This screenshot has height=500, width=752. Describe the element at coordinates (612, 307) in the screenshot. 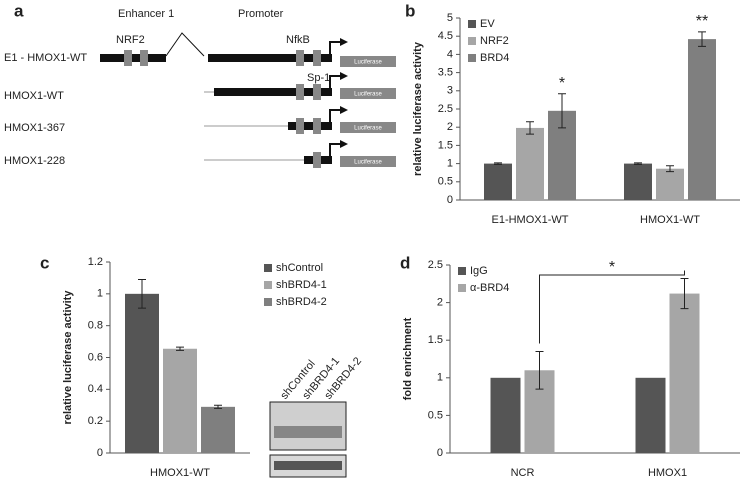

I see `bracket` at that location.